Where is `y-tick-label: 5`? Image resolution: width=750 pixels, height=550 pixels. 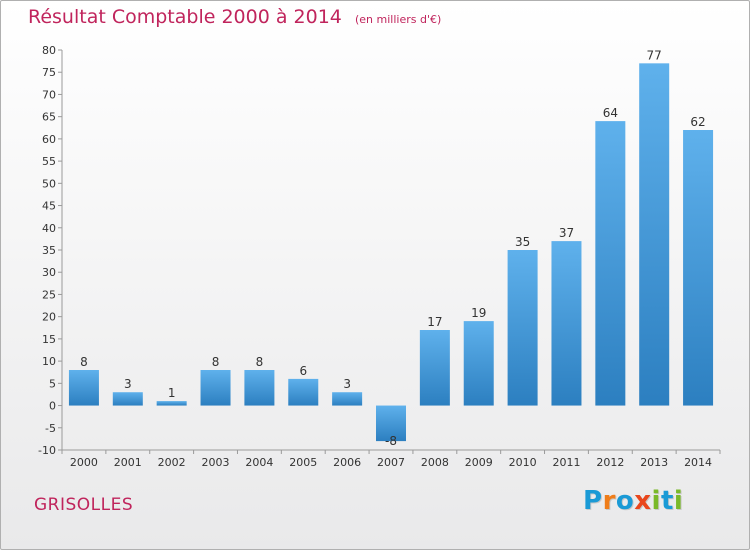 y-tick-label: 5 is located at coordinates (52, 383).